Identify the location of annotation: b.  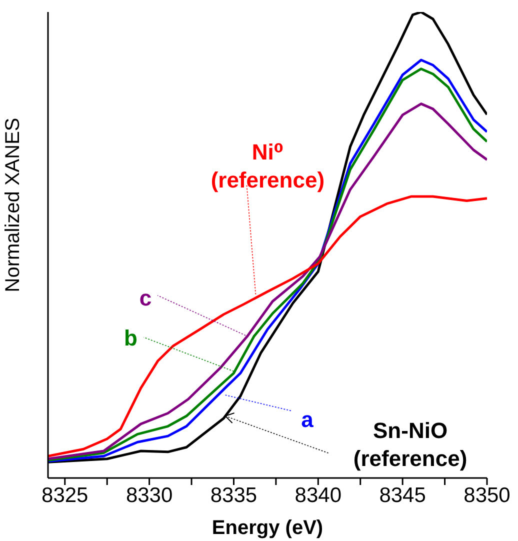
(131, 337).